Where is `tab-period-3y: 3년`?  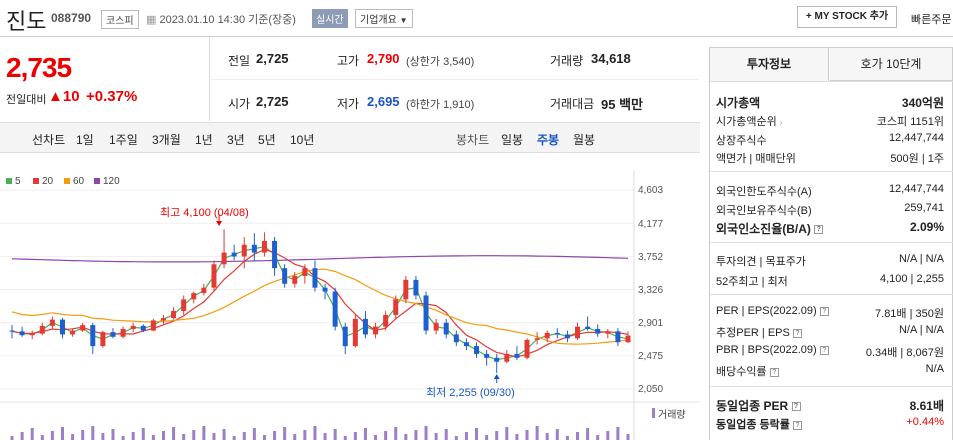
tab-period-3y: 3년 is located at coordinates (236, 140).